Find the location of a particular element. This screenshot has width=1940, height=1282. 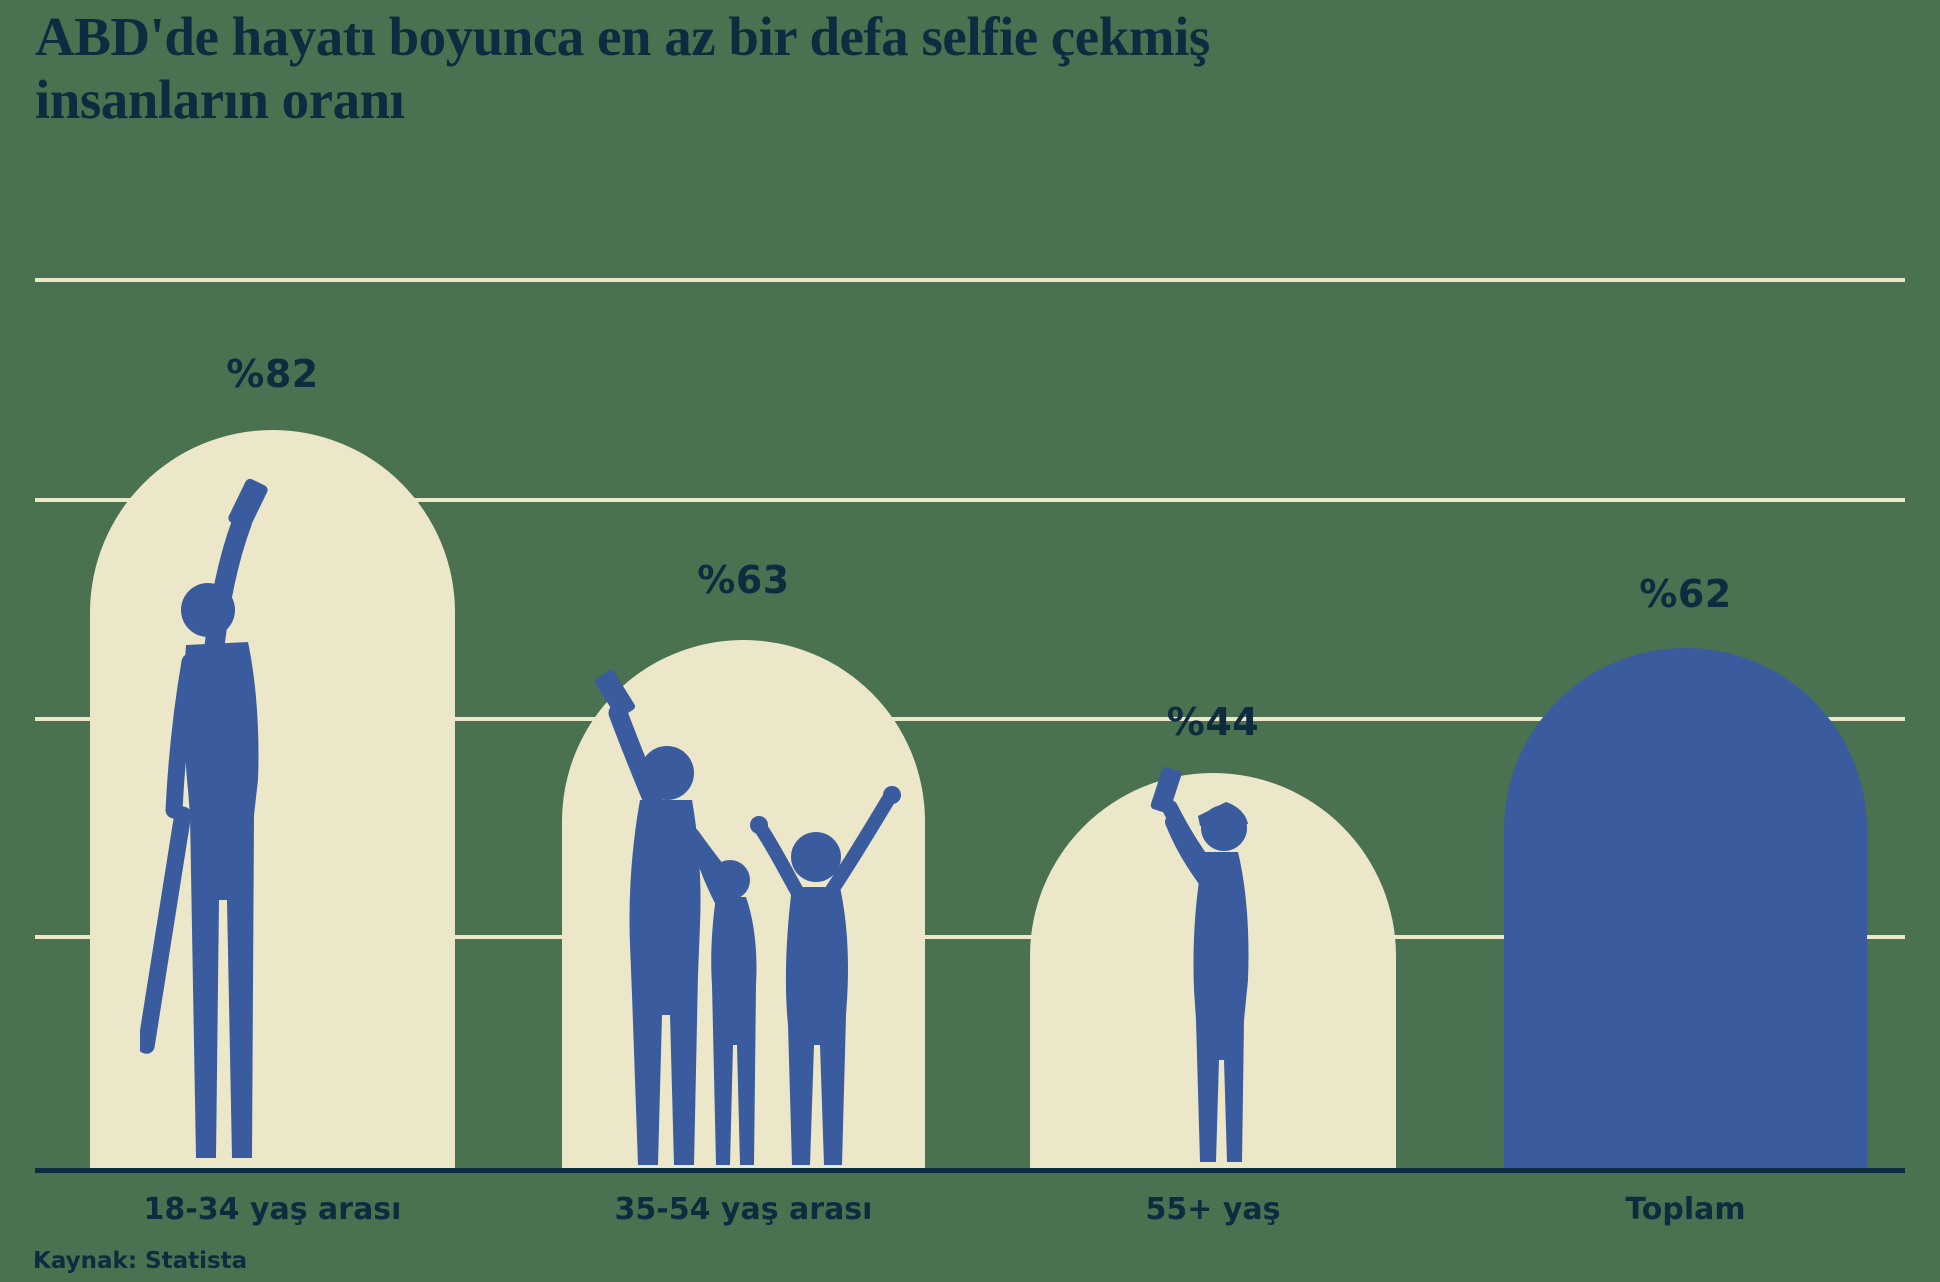

value-label-toplam: %62 is located at coordinates (1685, 594).